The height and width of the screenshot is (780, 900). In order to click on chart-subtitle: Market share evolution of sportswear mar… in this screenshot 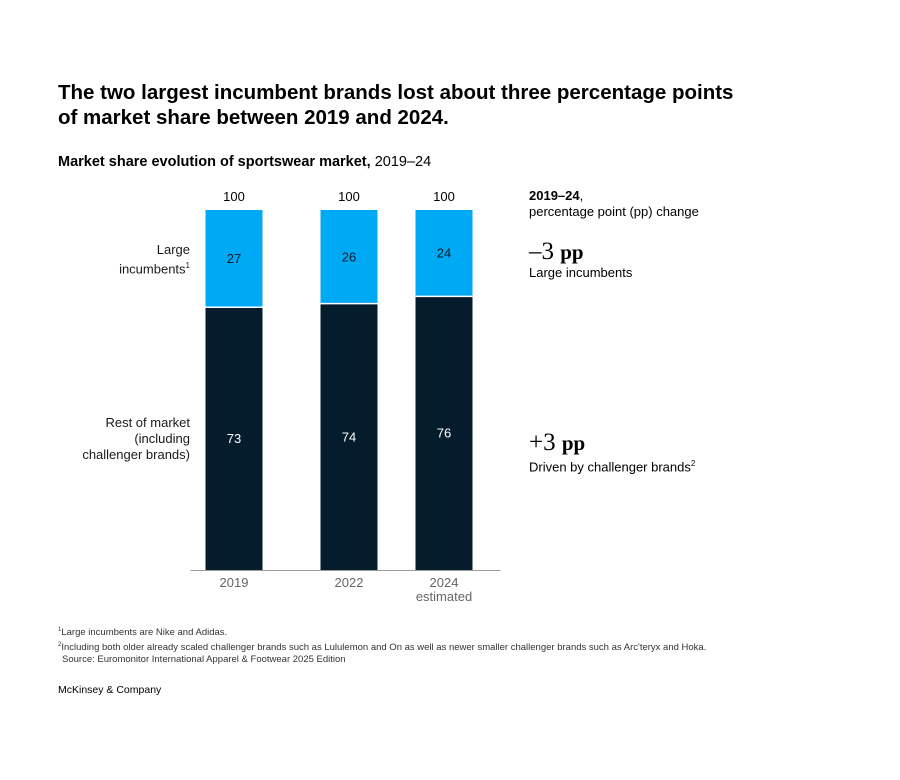, I will do `click(244, 162)`.